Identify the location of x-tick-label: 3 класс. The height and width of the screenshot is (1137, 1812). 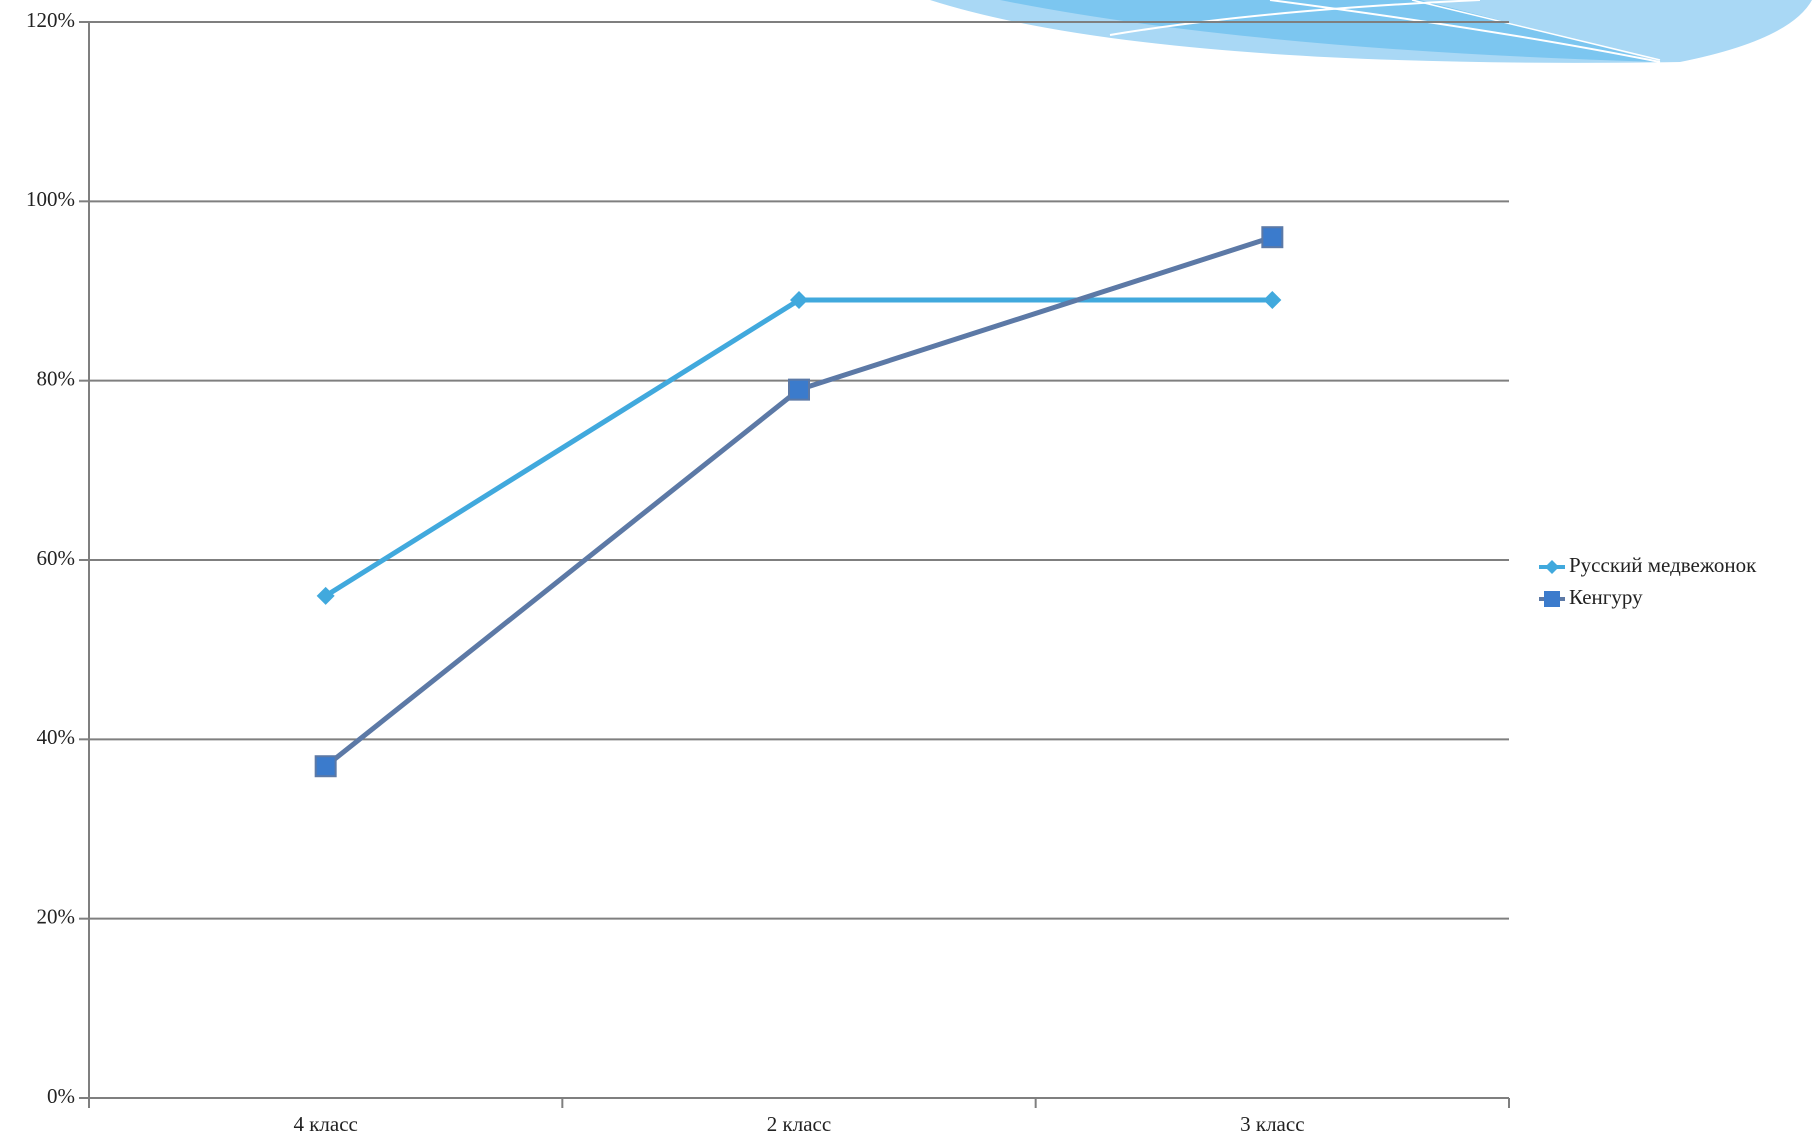
(1272, 1124).